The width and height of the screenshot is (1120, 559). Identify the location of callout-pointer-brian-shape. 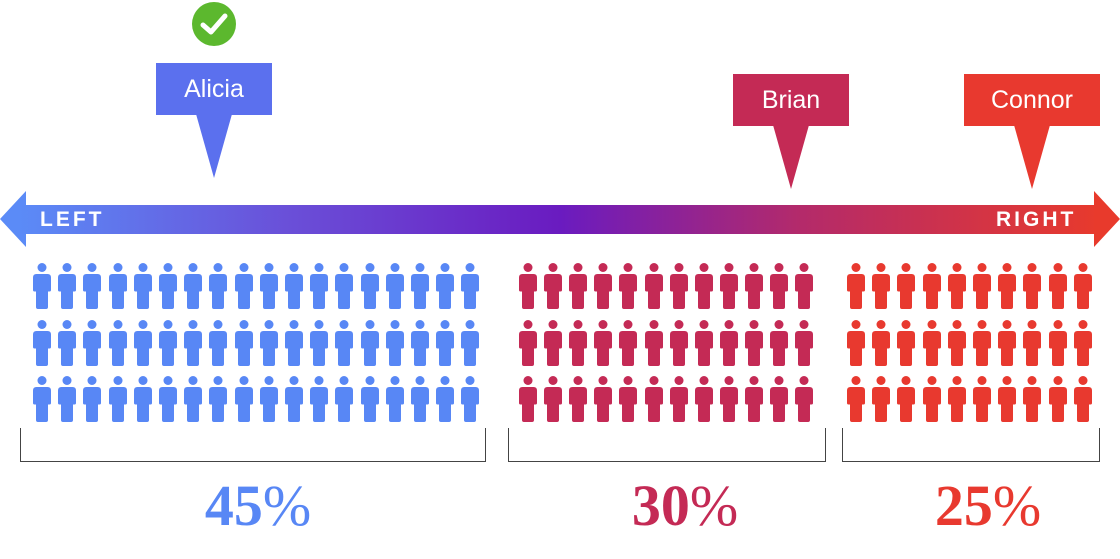
(791, 157).